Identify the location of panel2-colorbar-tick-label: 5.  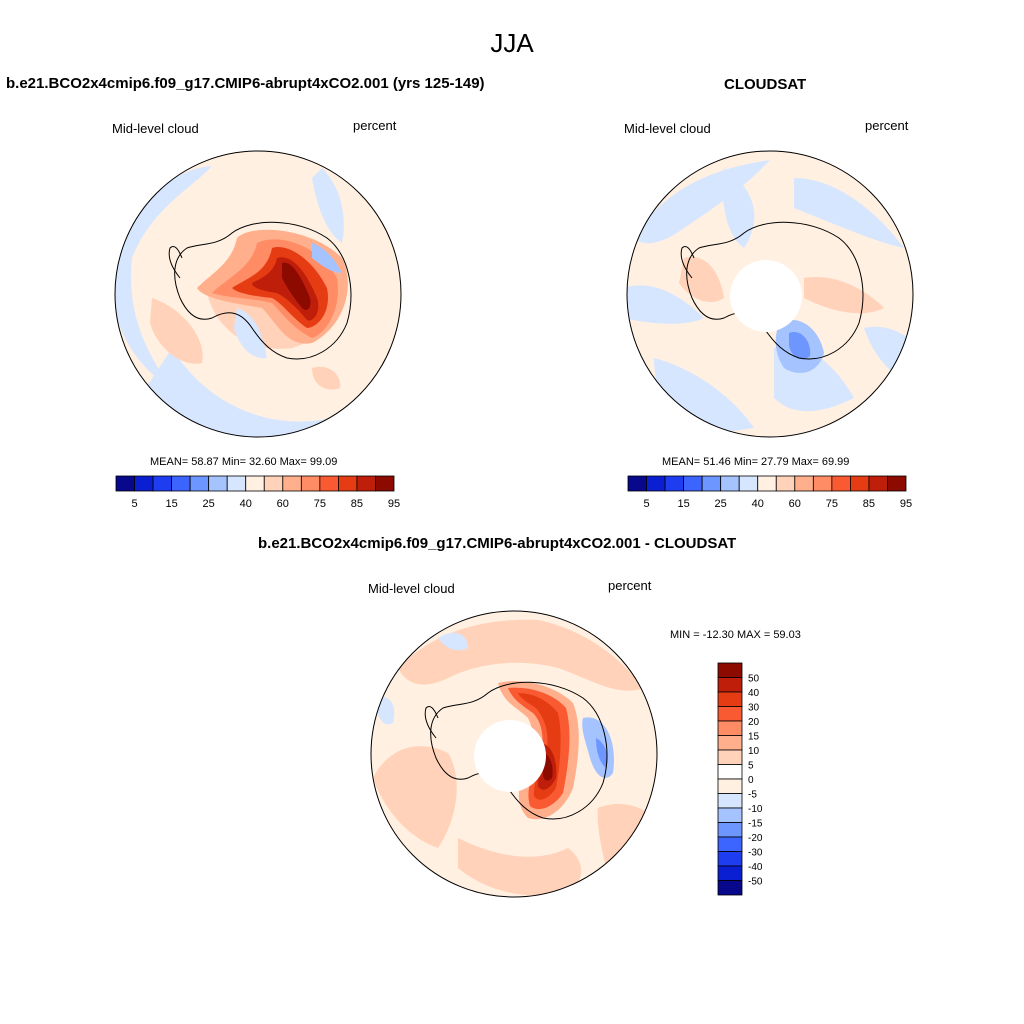
(646, 504).